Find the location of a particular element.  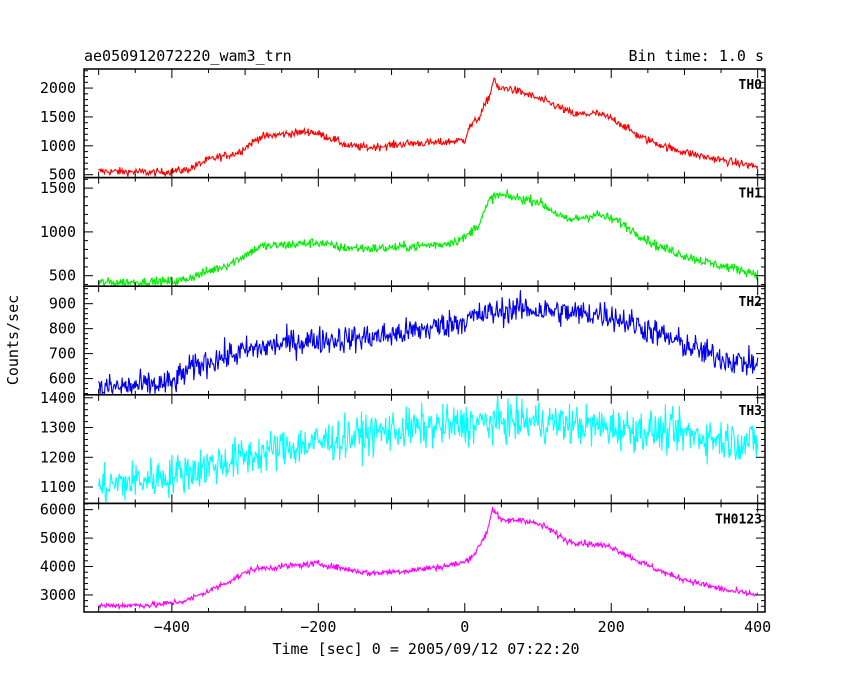

y-tick-label: 2000 is located at coordinates (58, 88).